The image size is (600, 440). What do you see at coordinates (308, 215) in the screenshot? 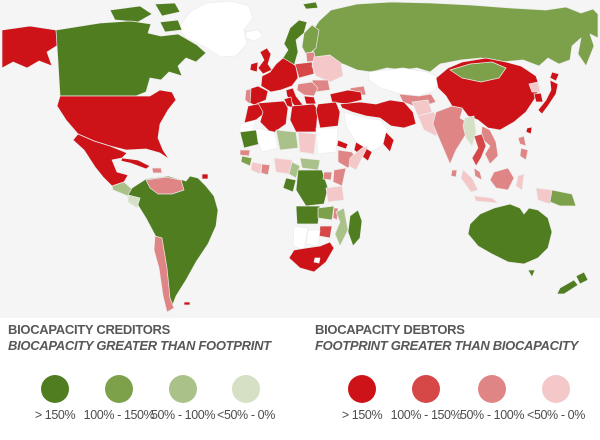
I see `region-angola` at bounding box center [308, 215].